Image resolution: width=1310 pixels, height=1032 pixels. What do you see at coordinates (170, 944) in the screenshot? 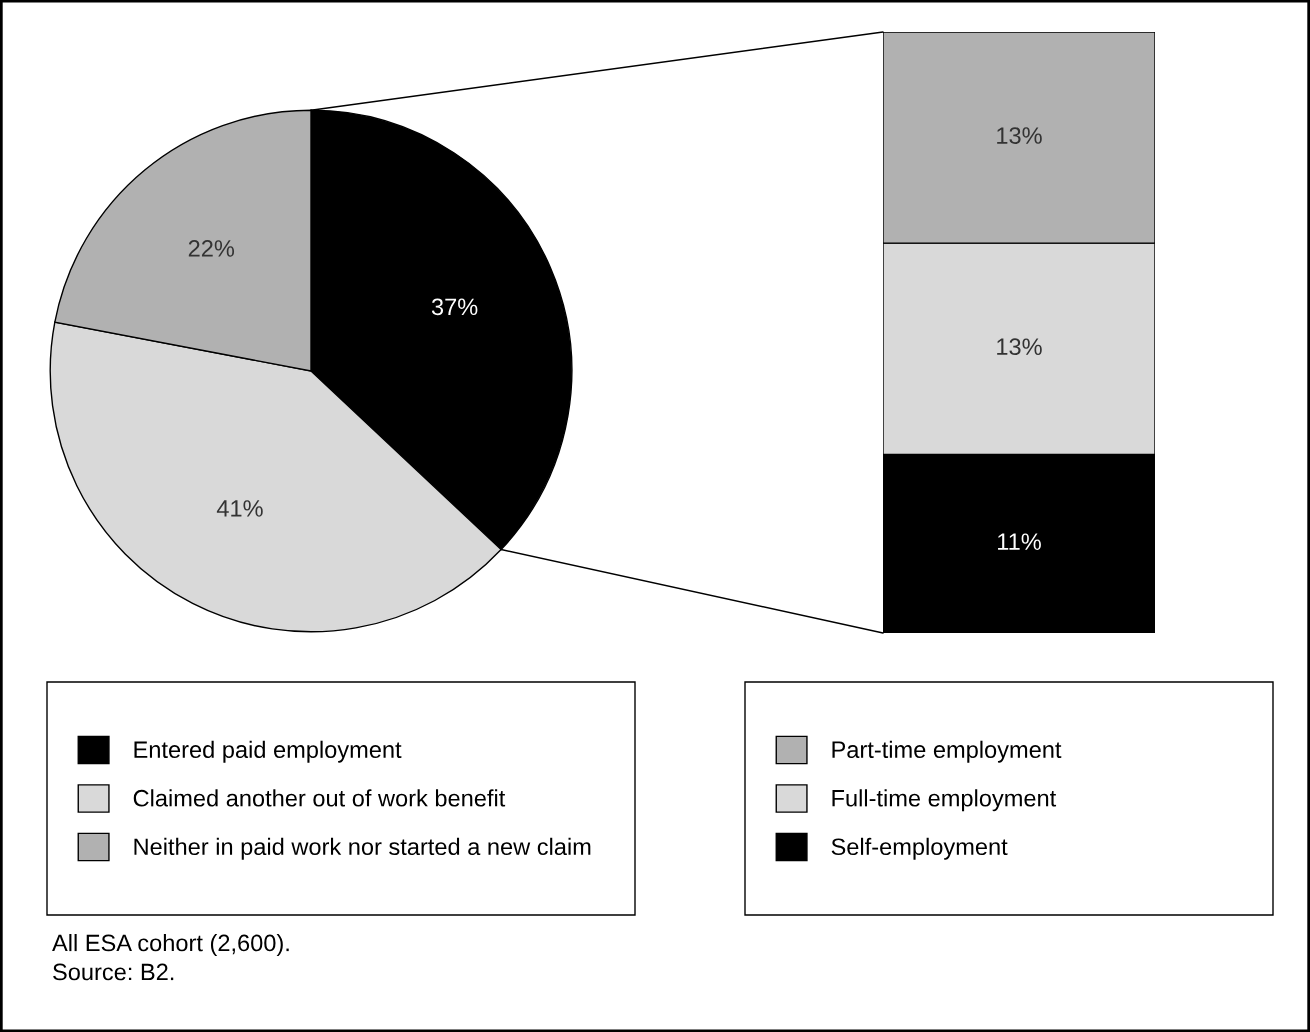
I see `text: All ESA cohort (2,600).` at bounding box center [170, 944].